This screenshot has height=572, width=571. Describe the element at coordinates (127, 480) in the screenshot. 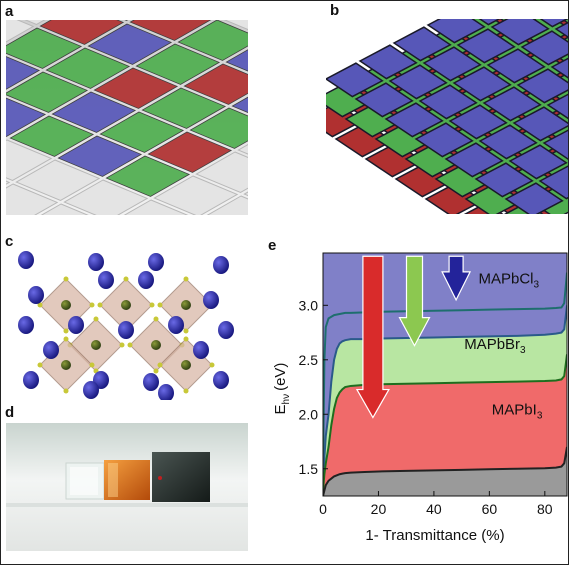

I see `orange-crystal` at that location.